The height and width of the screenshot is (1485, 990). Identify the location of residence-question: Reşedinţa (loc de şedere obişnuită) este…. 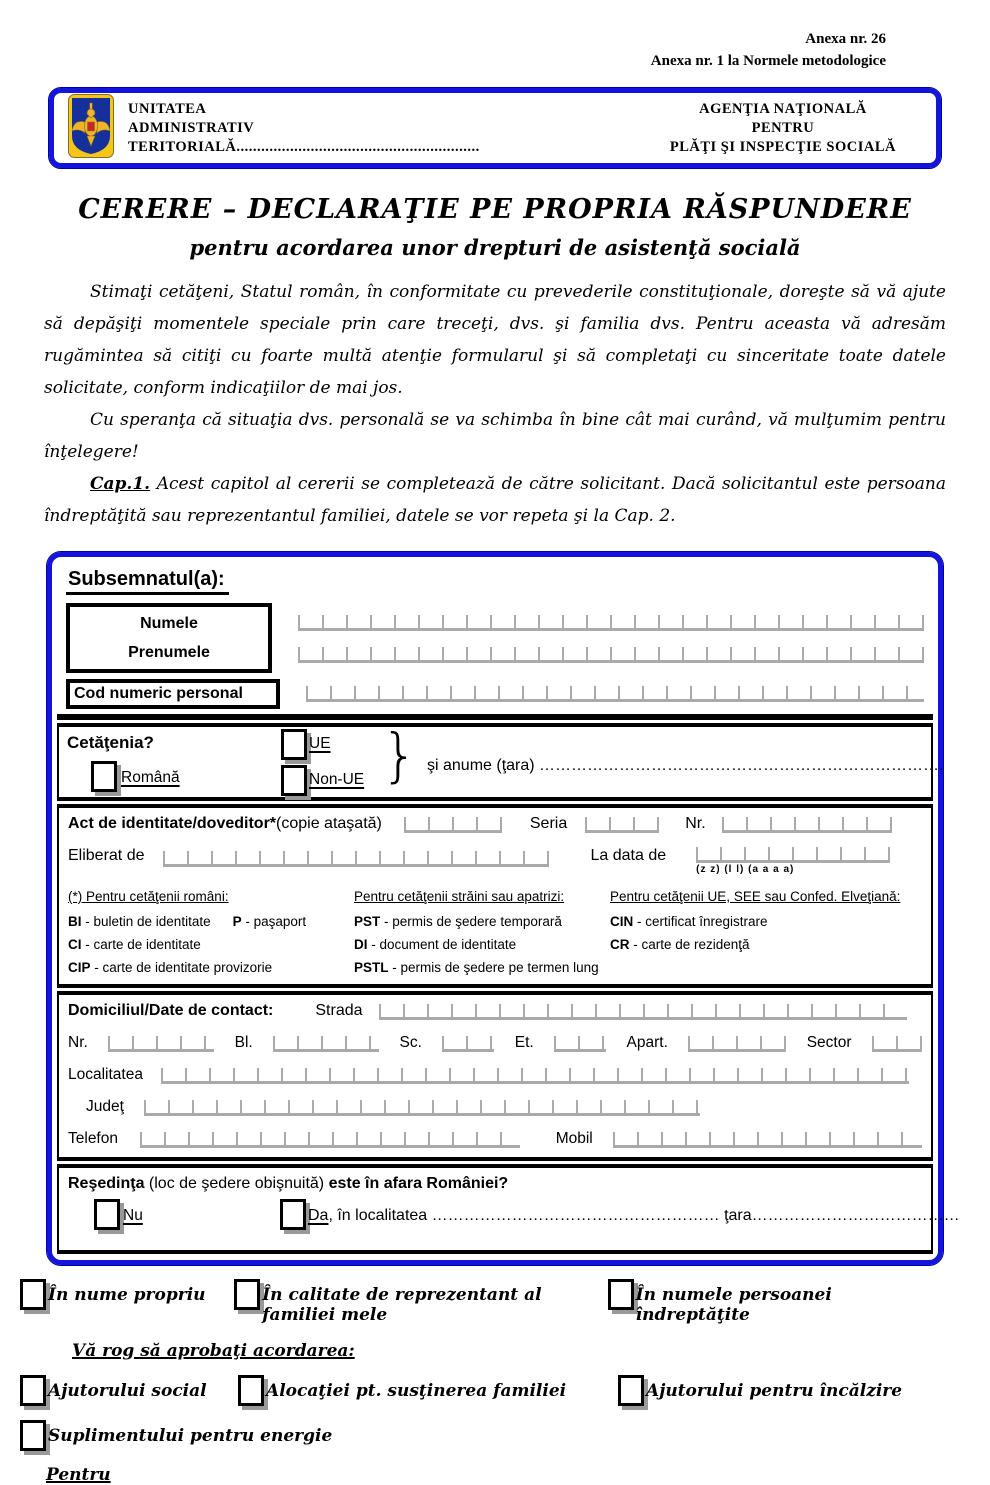
(288, 1183).